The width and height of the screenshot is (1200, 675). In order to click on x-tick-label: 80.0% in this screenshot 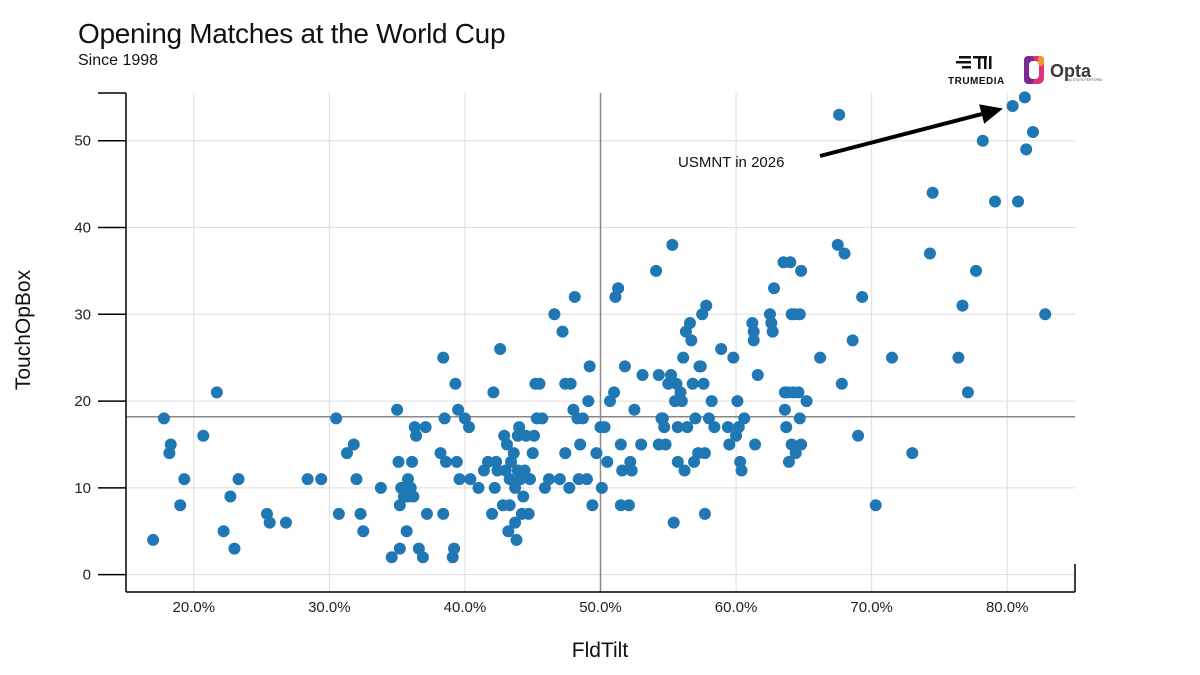, I will do `click(1007, 607)`.